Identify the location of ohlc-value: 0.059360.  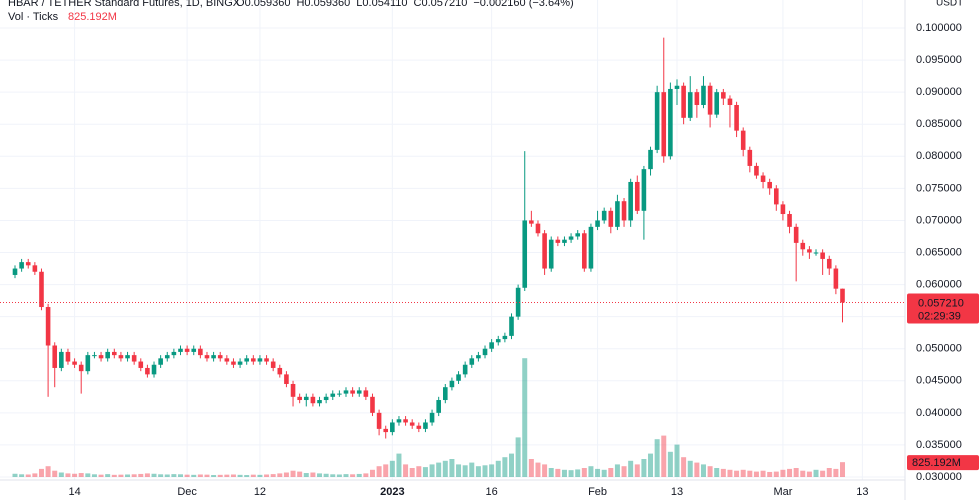
(268, 4).